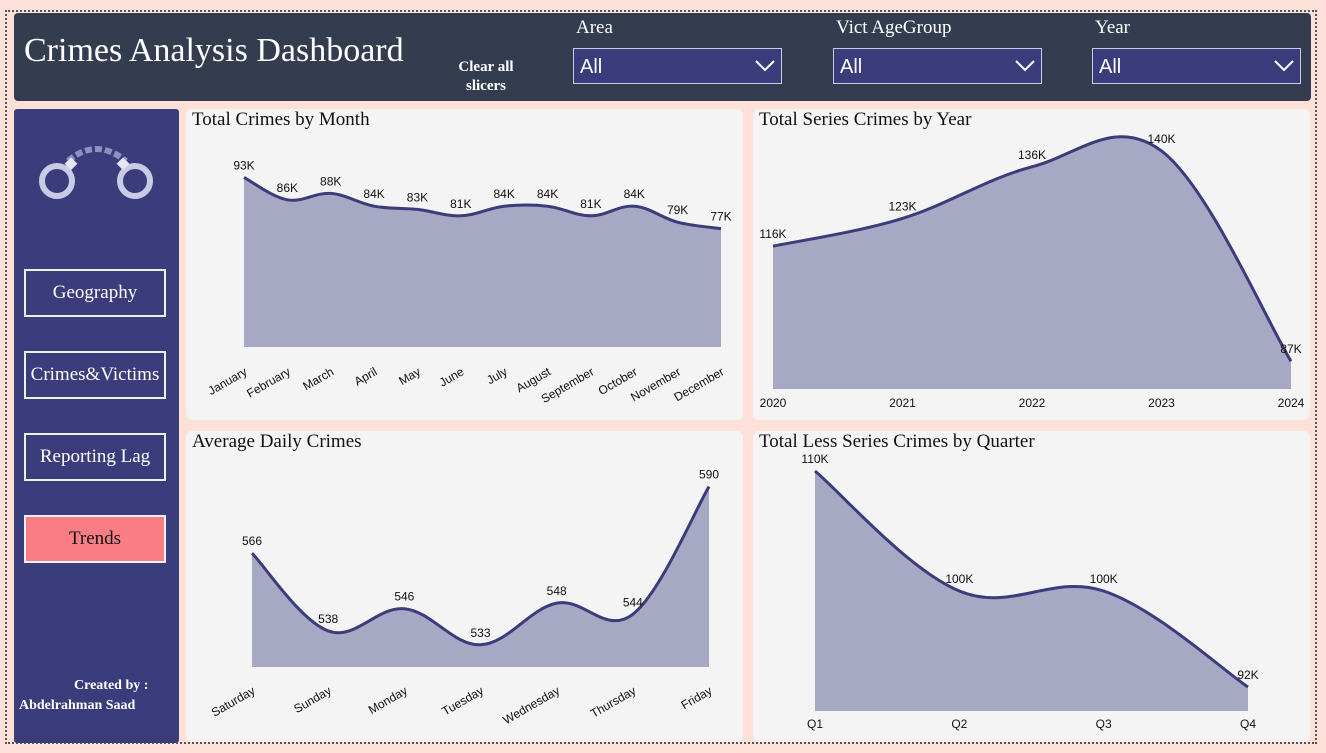 The height and width of the screenshot is (753, 1326). Describe the element at coordinates (318, 378) in the screenshot. I see `x-tick-label: March` at that location.